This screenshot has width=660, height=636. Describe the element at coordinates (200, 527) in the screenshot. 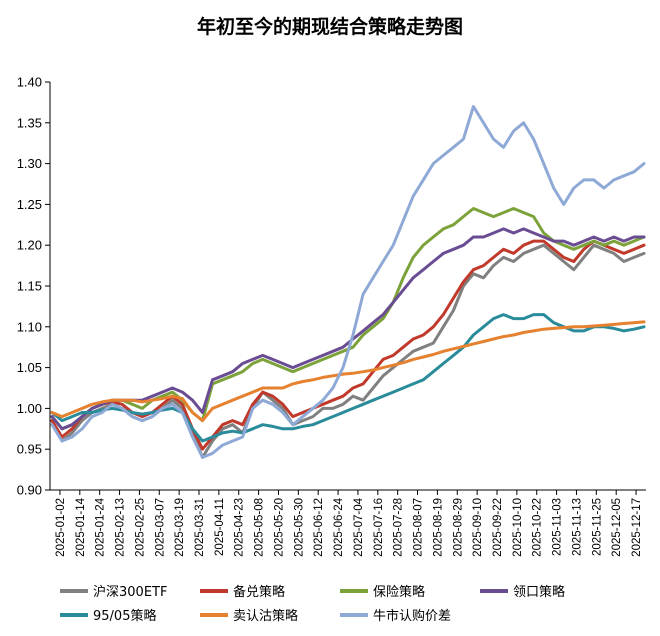

I see `x-tick-label: 2025-03-31` at that location.